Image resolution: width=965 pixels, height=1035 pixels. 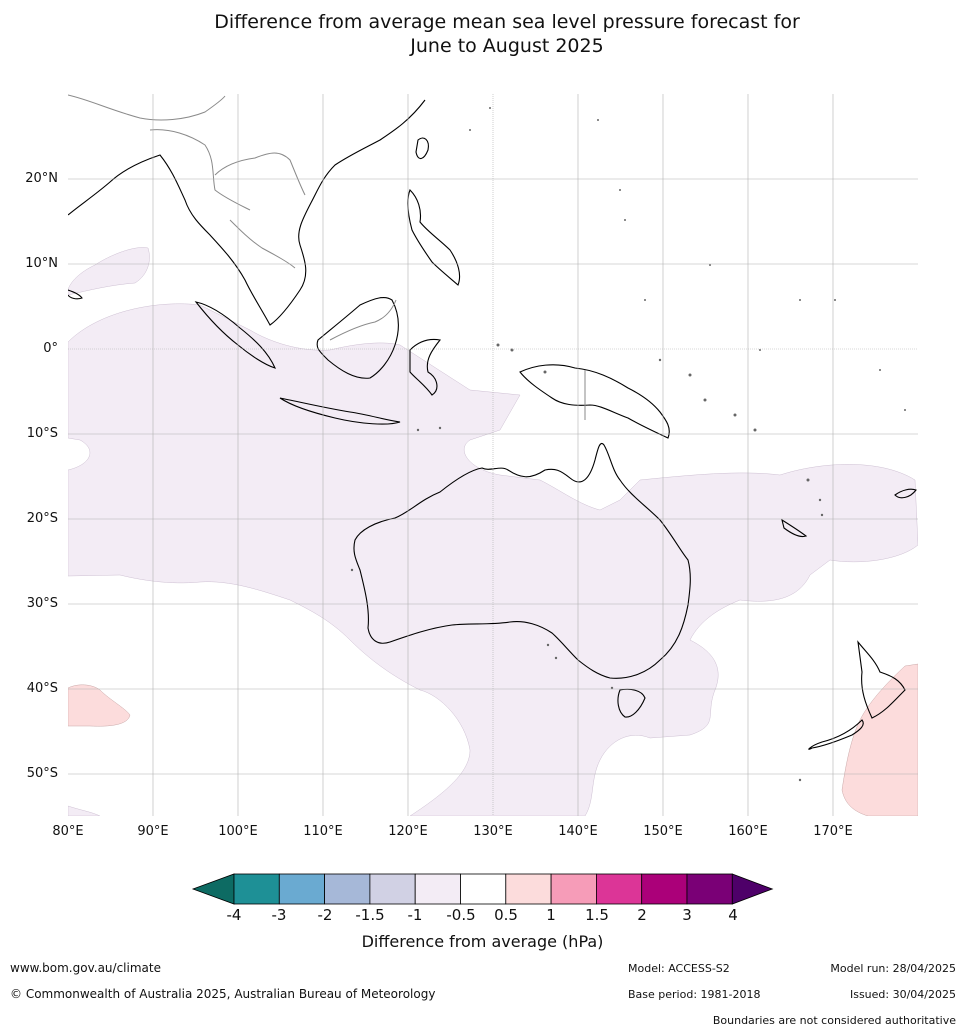 I want to click on colorbar-tick: 2, so click(x=642, y=915).